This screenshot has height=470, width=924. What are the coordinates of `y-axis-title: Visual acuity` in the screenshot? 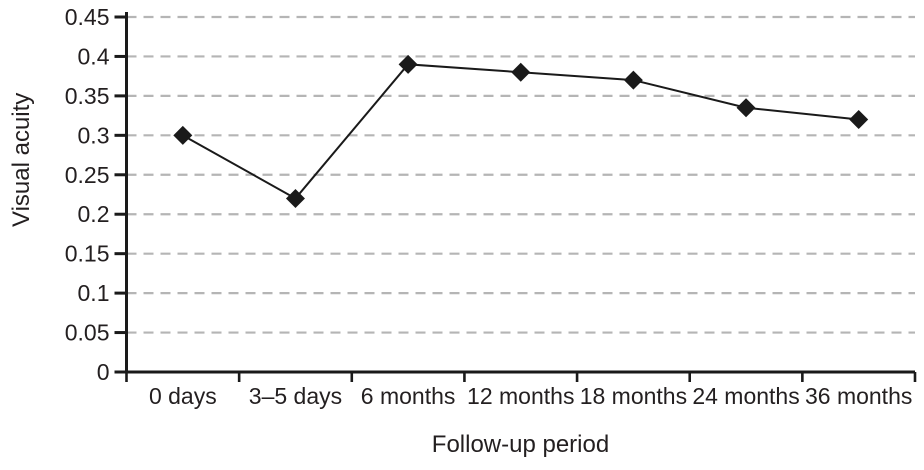 It's located at (21, 160).